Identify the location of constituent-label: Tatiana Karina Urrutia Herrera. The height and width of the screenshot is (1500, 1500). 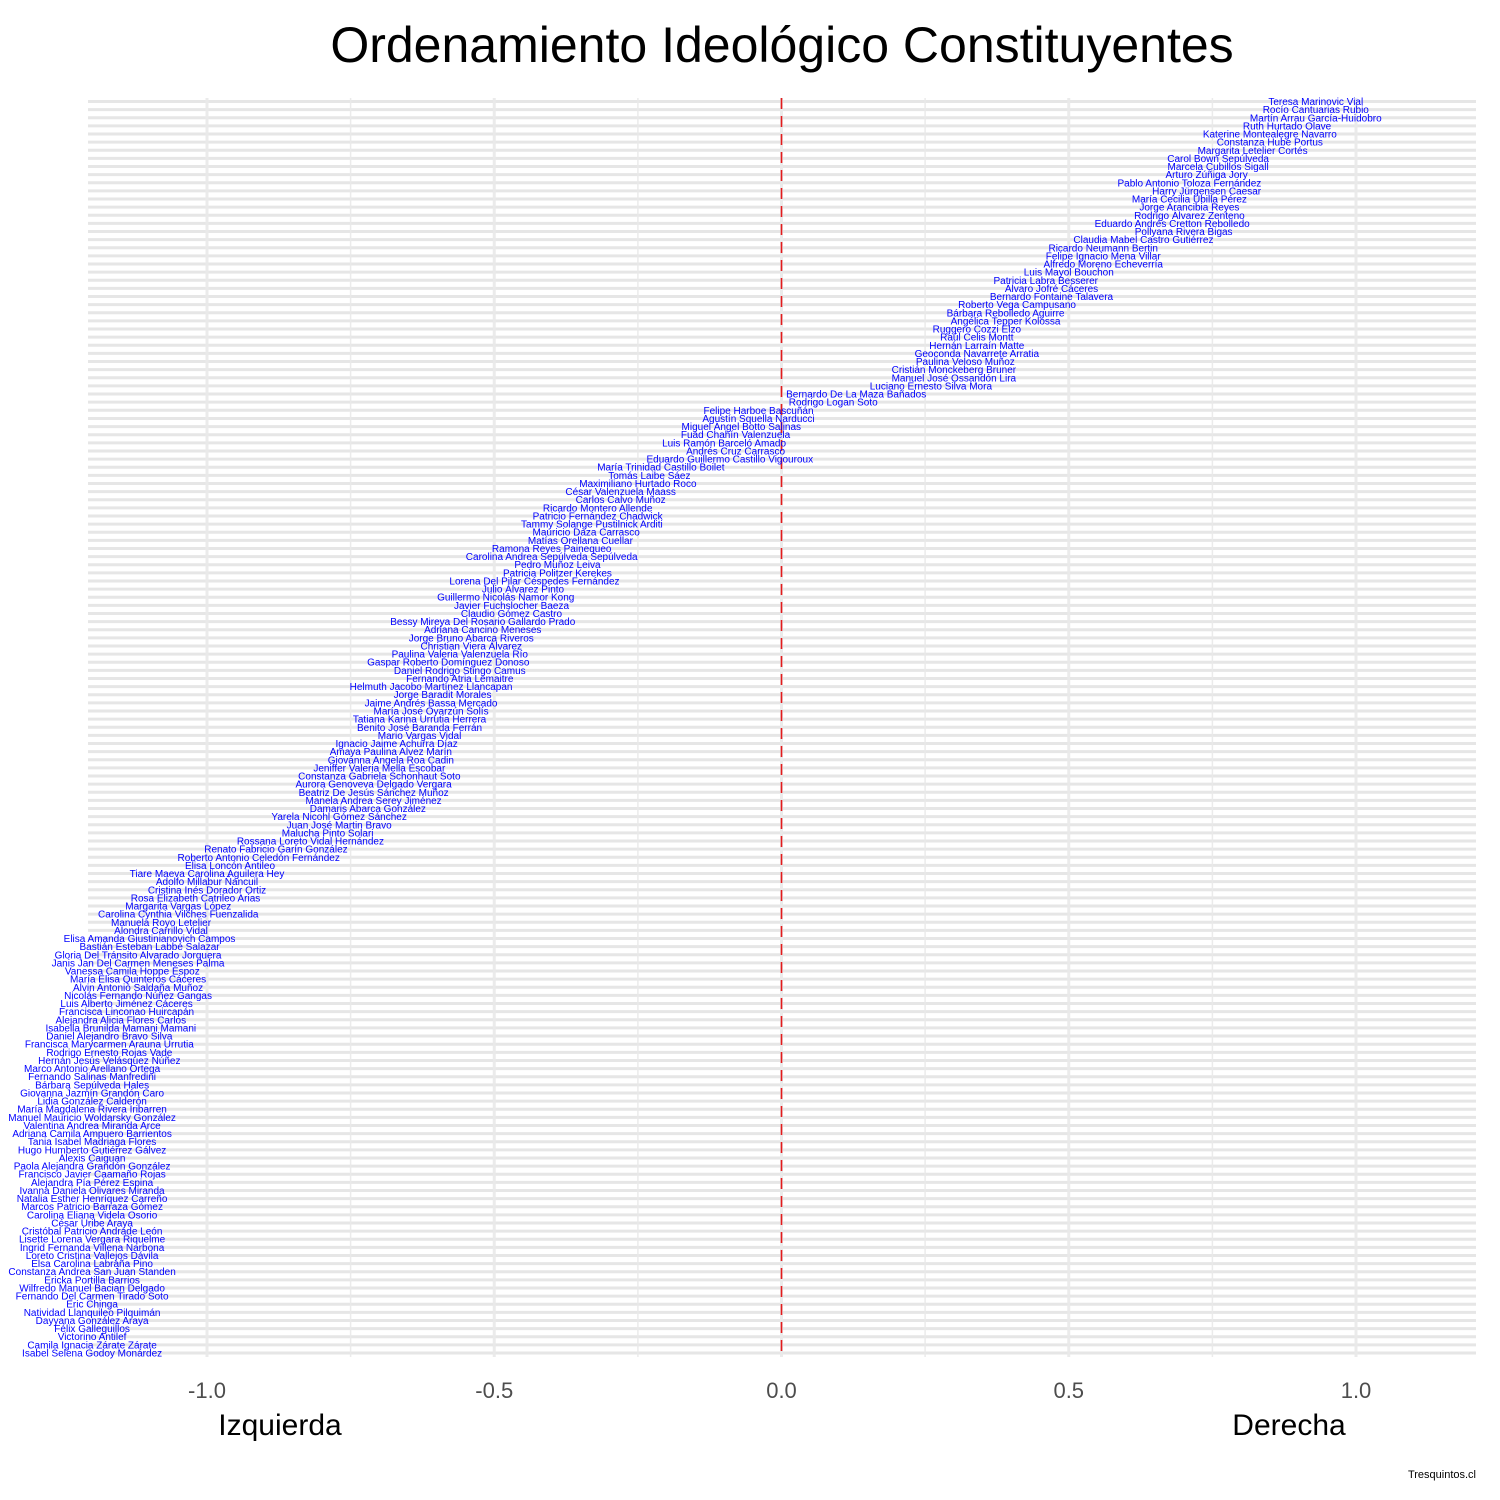
(420, 720).